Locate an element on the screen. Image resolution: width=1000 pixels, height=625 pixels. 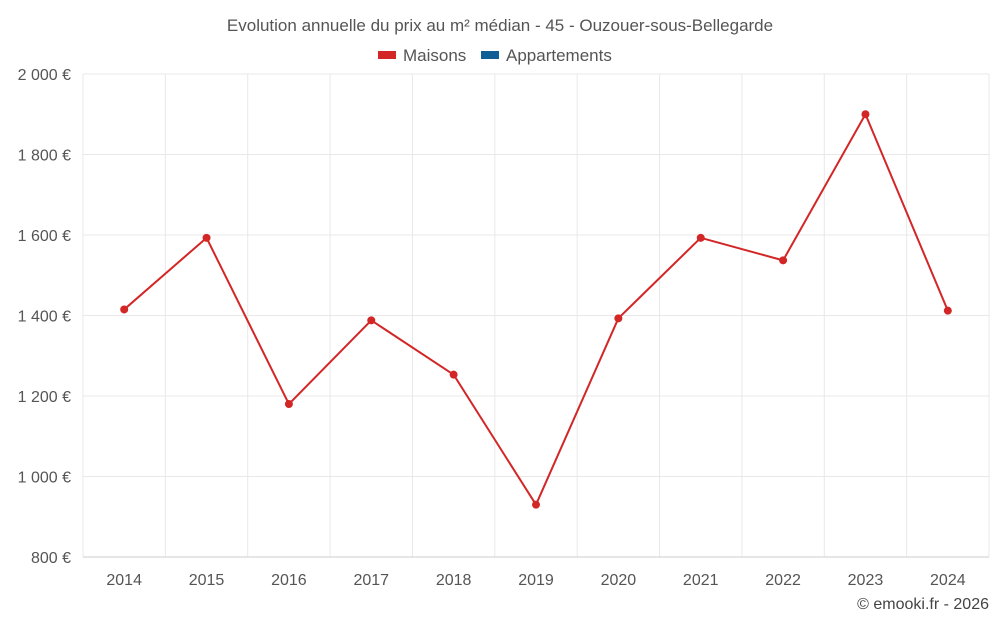
legend-label-appartements: Appartements is located at coordinates (559, 55).